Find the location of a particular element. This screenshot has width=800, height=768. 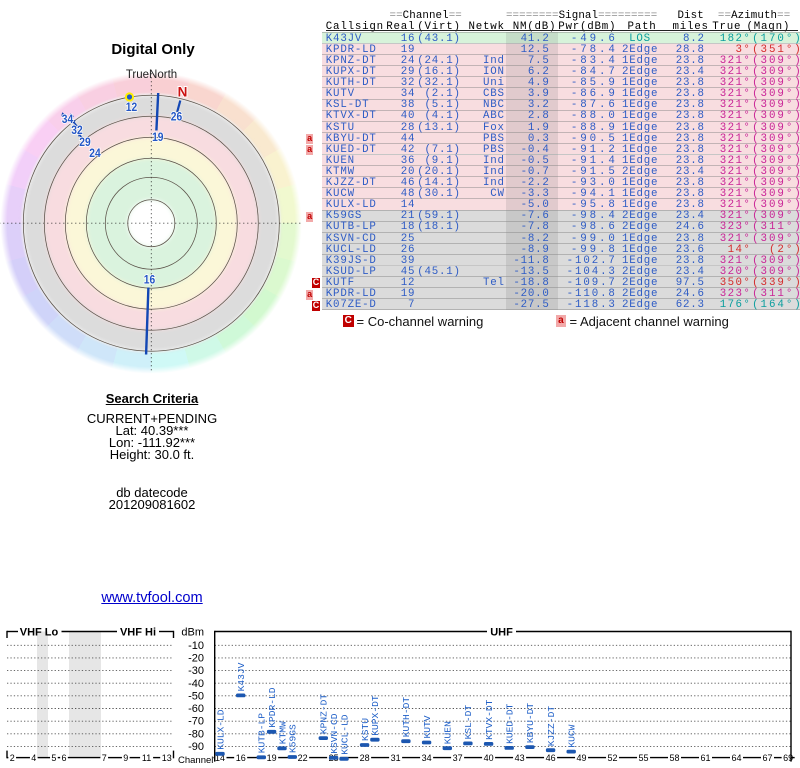

svg-text: KSVN-CD is located at coordinates (334, 733).